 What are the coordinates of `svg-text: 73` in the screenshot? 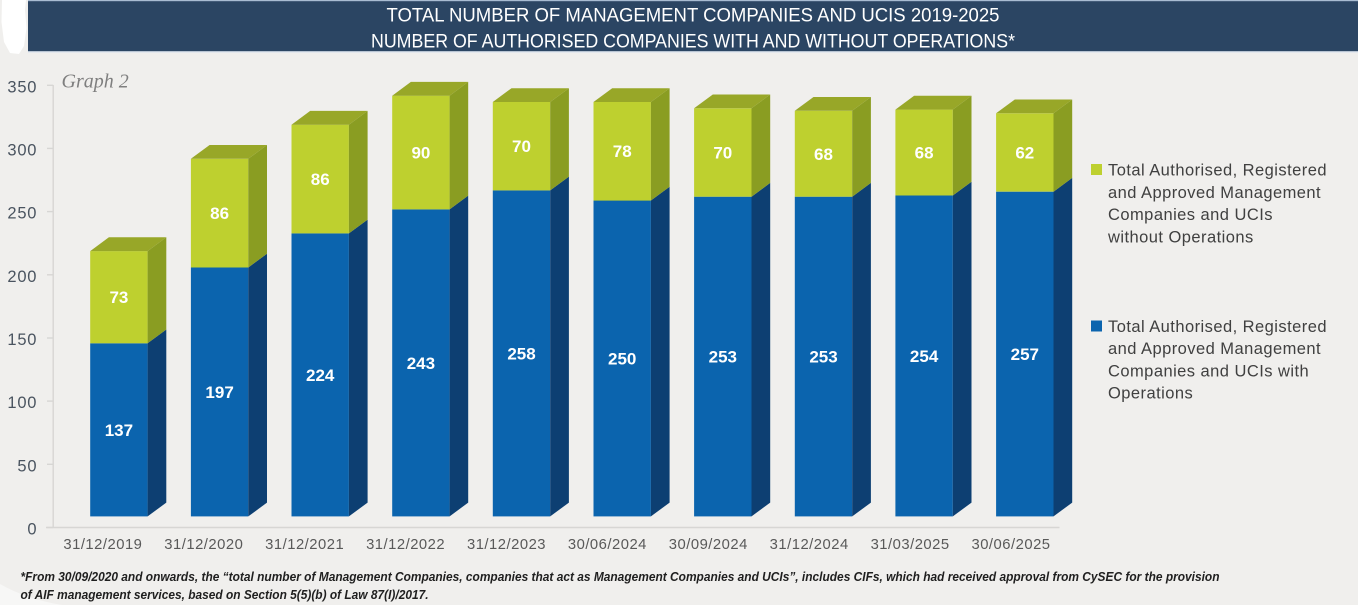 It's located at (118, 297).